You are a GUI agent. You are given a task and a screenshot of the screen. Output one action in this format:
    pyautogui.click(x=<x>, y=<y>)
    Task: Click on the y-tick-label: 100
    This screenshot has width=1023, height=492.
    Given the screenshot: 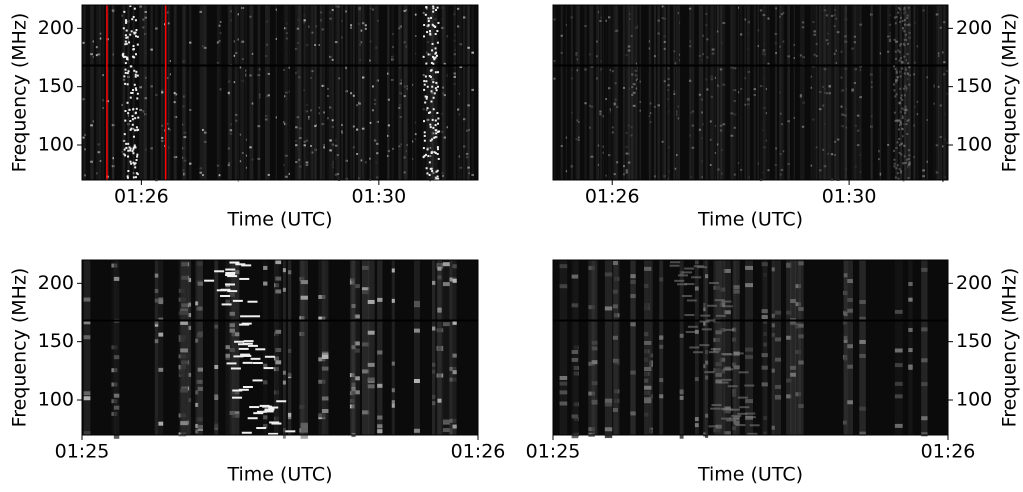 What is the action you would take?
    pyautogui.click(x=974, y=145)
    